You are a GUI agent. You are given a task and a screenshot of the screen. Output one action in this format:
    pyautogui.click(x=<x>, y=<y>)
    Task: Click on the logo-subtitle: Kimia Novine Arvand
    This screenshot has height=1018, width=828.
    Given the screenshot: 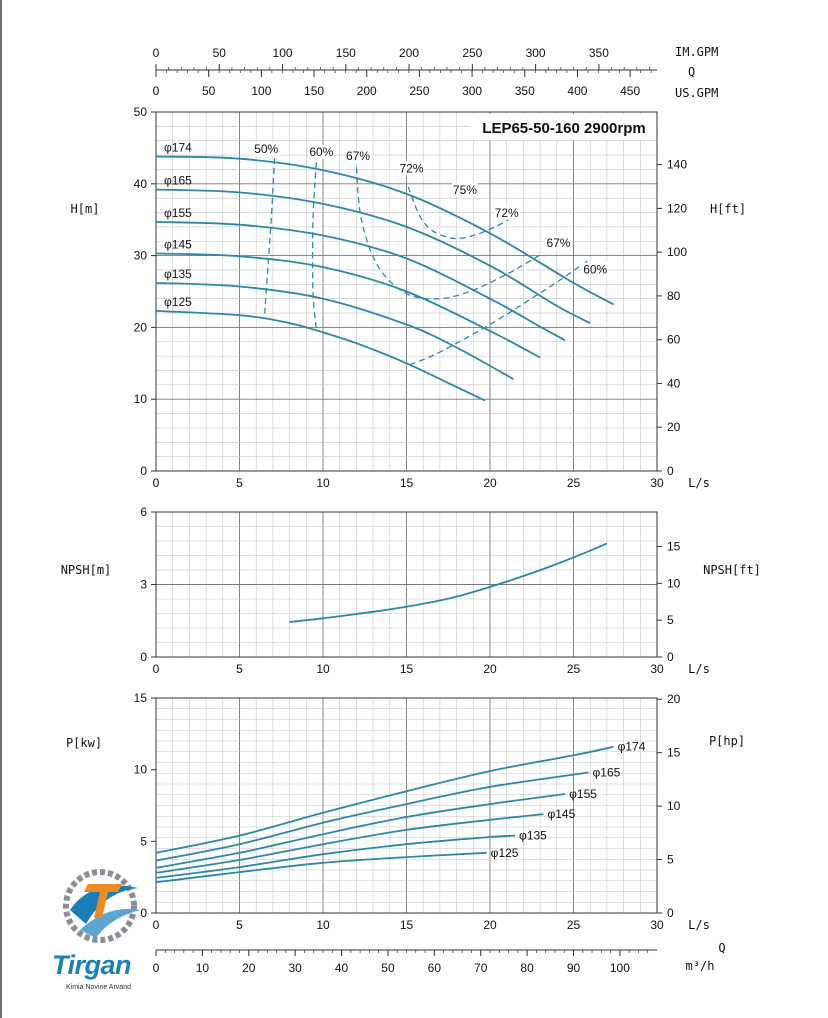 What is the action you would take?
    pyautogui.click(x=98, y=987)
    